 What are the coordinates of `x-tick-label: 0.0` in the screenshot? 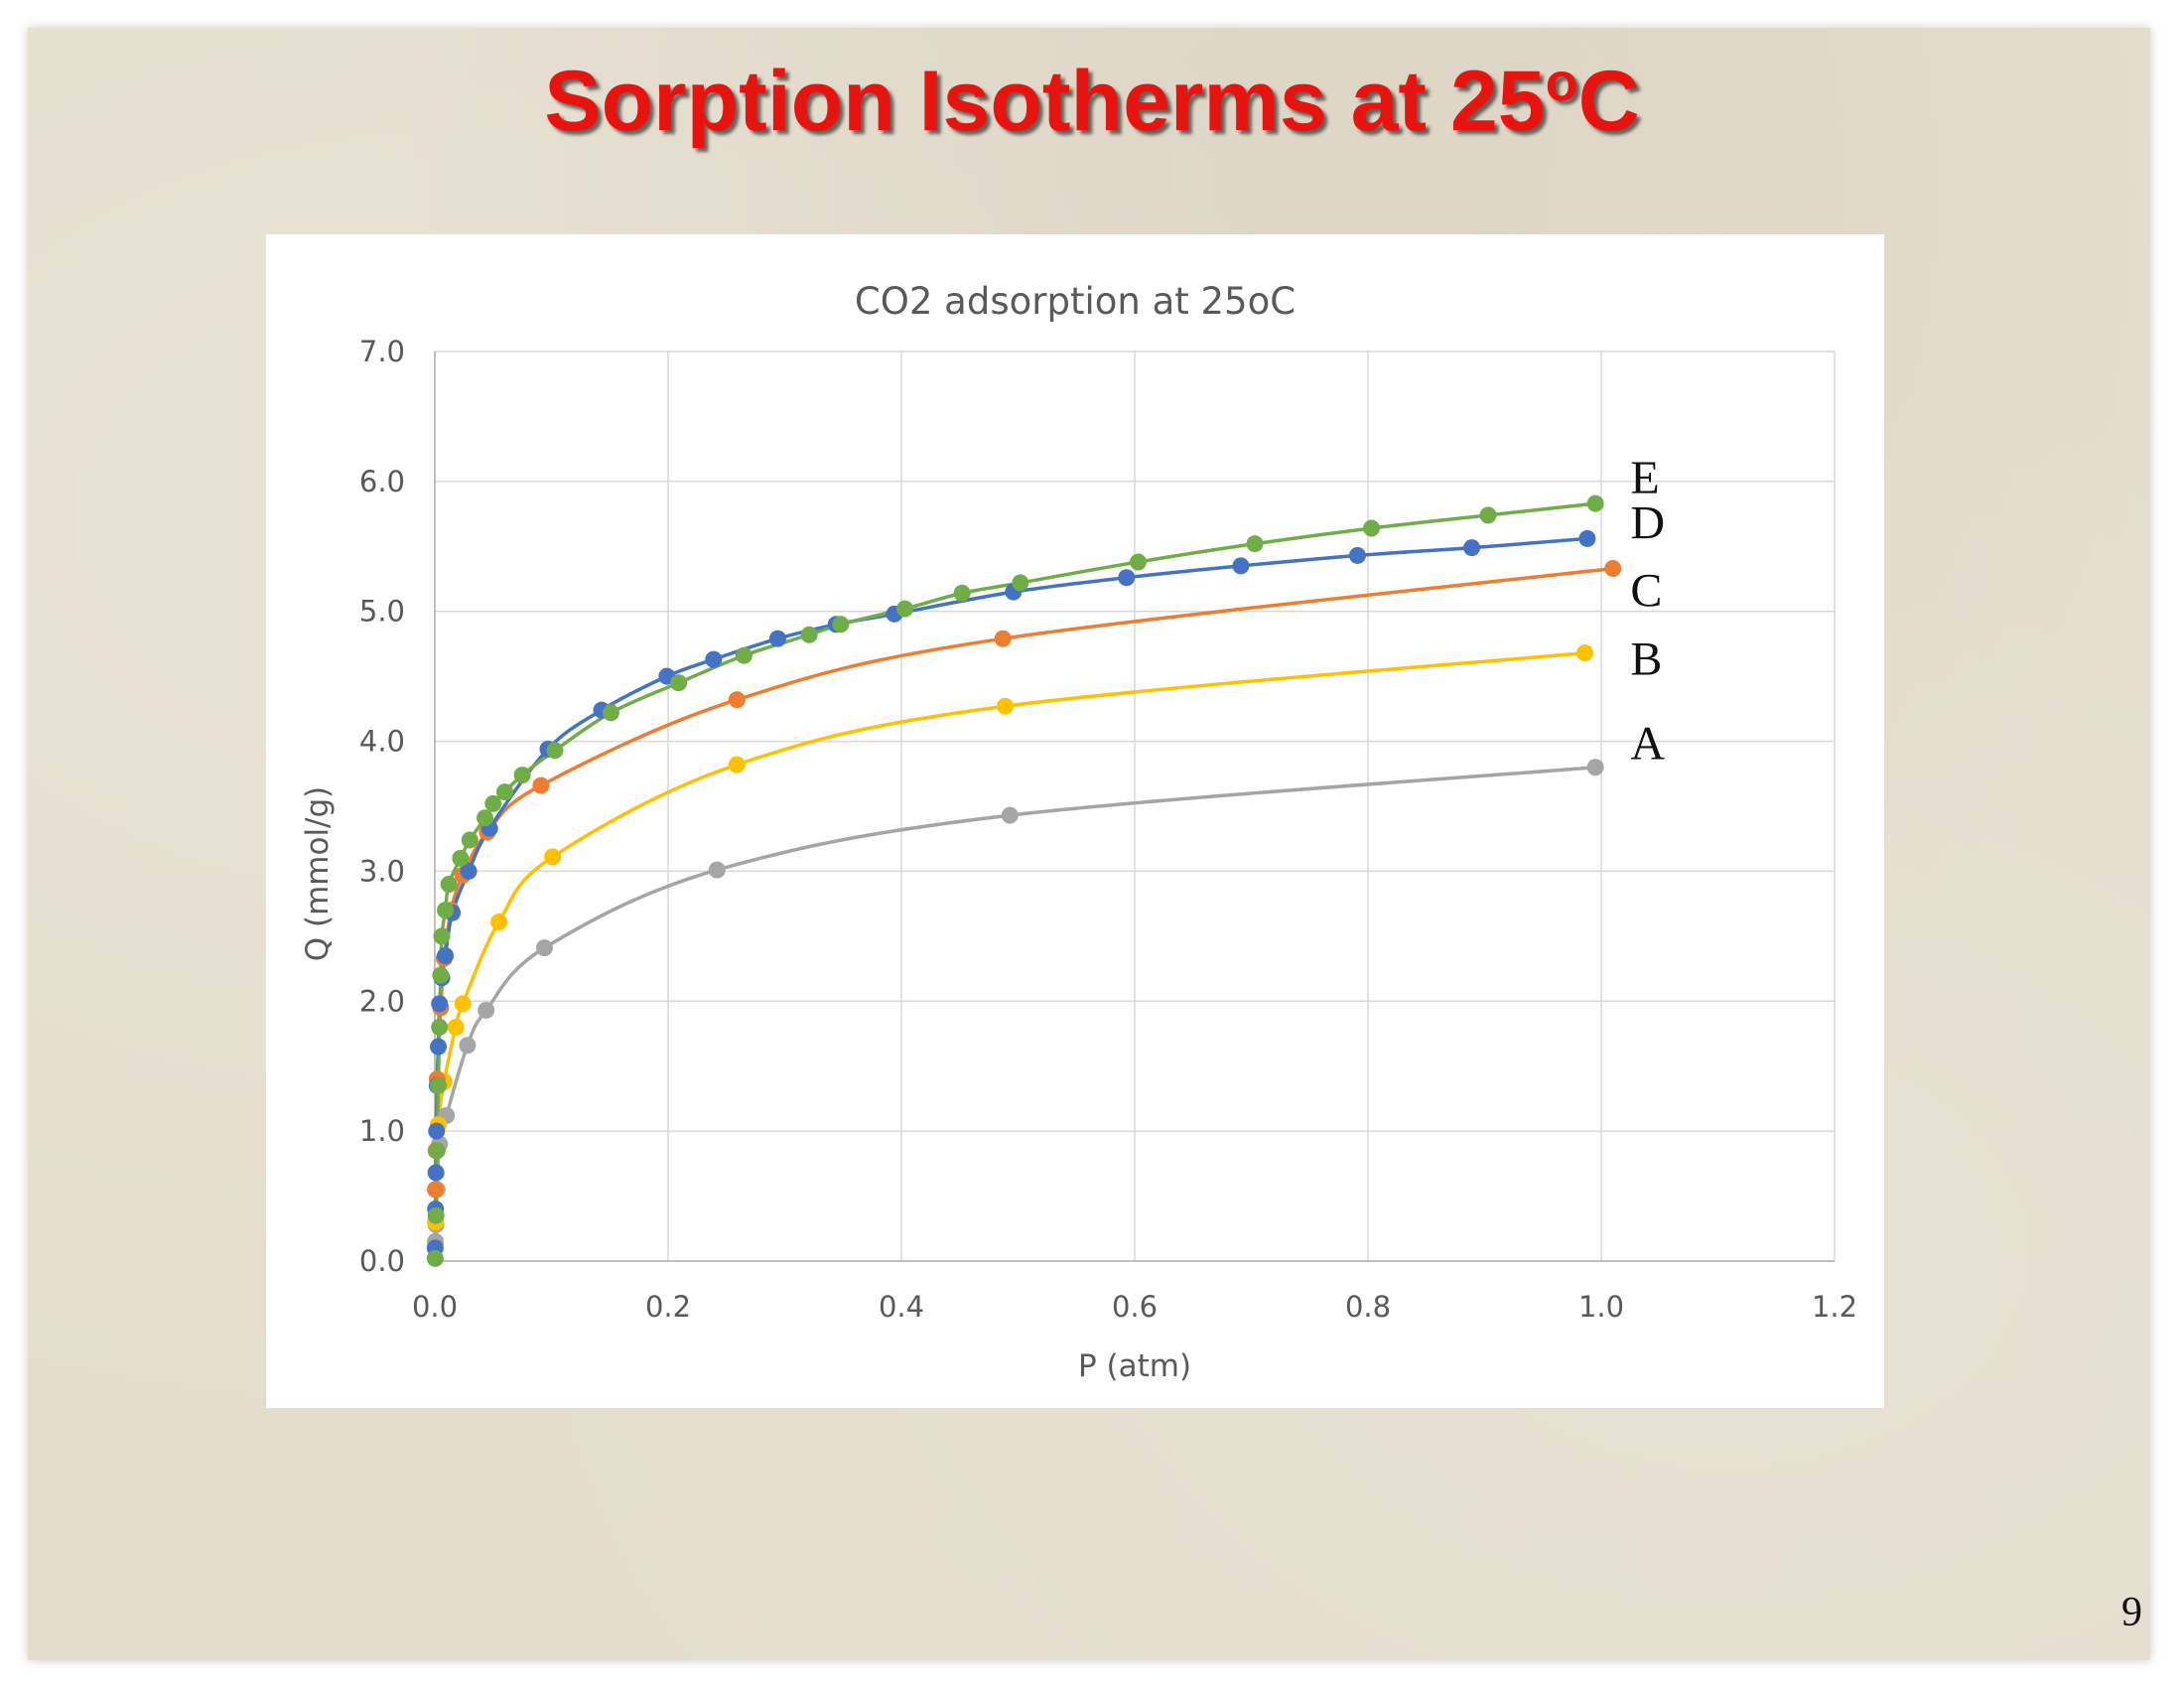 It's located at (435, 1307).